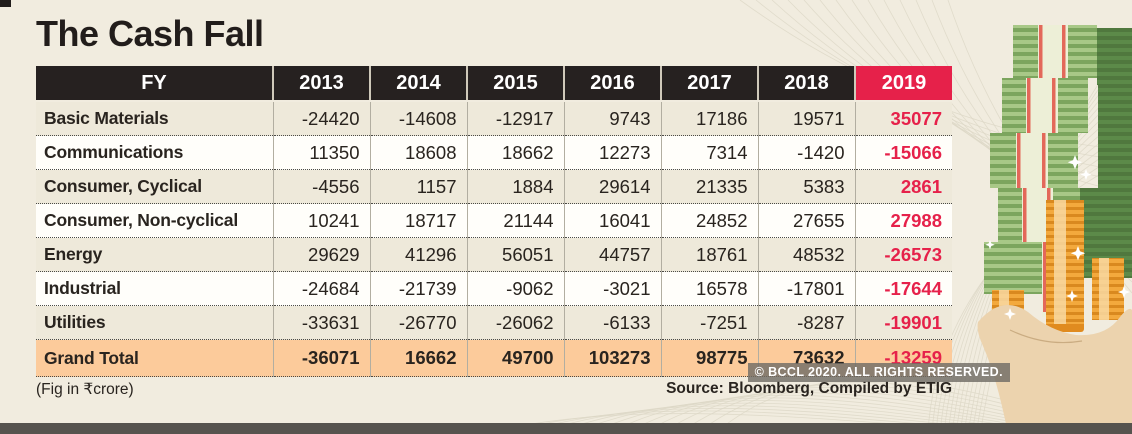 The width and height of the screenshot is (1132, 434). What do you see at coordinates (806, 186) in the screenshot?
I see `cell-2018: 5383` at bounding box center [806, 186].